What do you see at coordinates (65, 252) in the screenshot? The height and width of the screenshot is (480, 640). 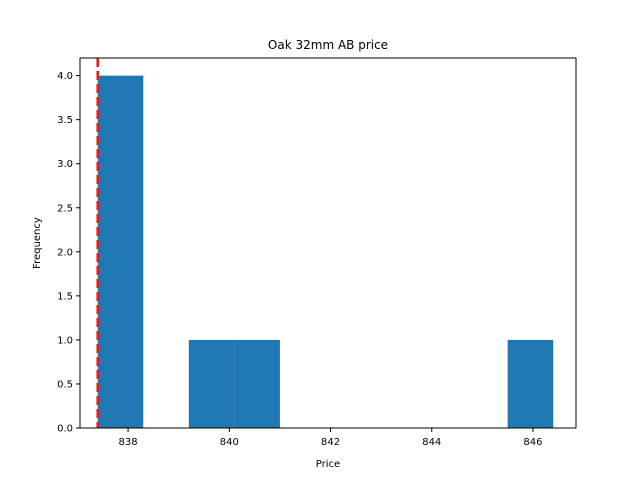 I see `y-tick-label: 2.0` at bounding box center [65, 252].